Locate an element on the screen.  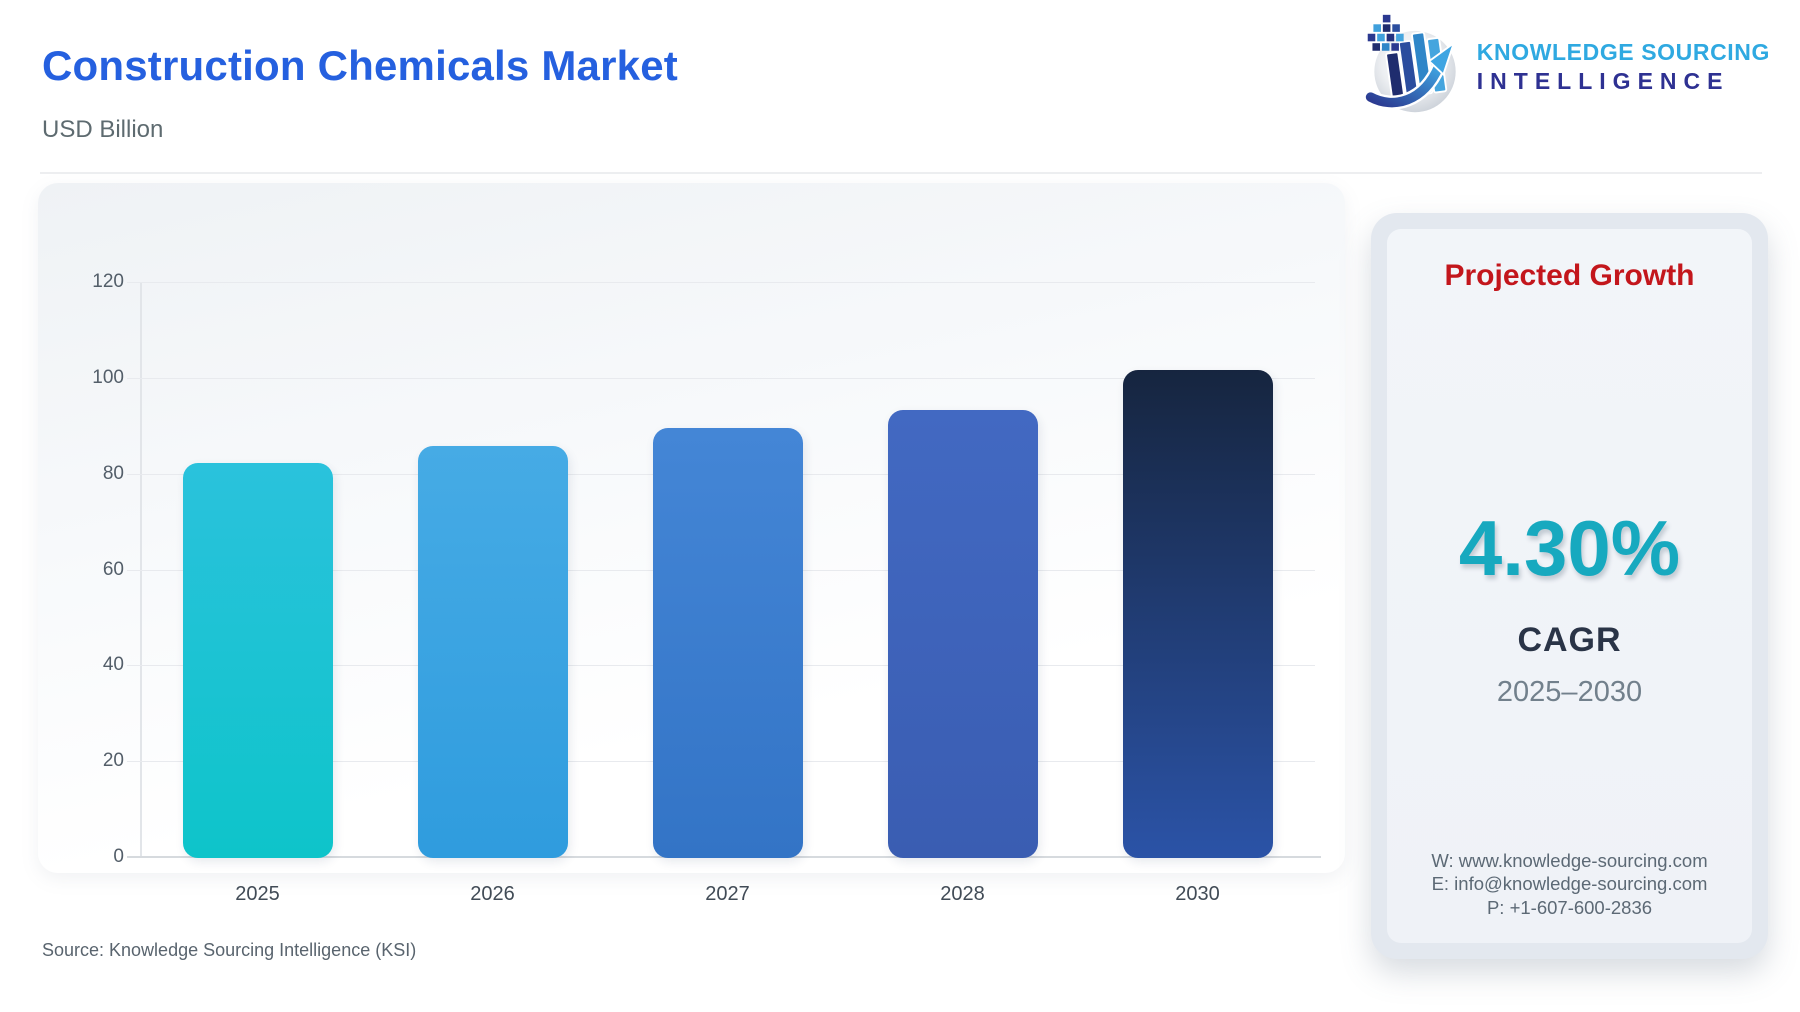
y-tick-label-20: 20 is located at coordinates (113, 761).